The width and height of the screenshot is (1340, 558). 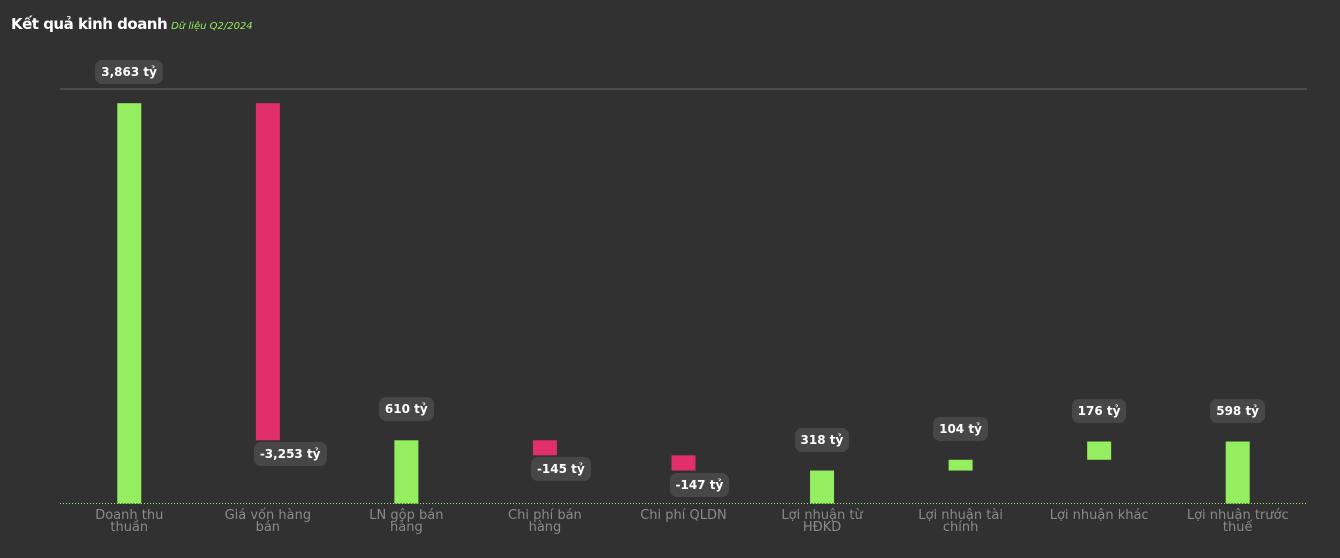 What do you see at coordinates (1238, 410) in the screenshot?
I see `value-label: 598 tỷ` at bounding box center [1238, 410].